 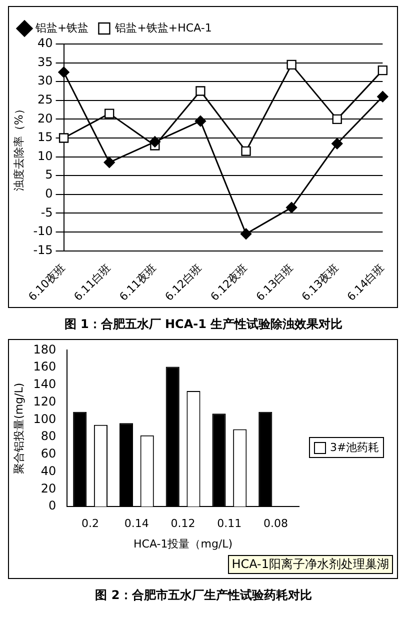 What do you see at coordinates (44, 384) in the screenshot?
I see `y-tick-label: 140` at bounding box center [44, 384].